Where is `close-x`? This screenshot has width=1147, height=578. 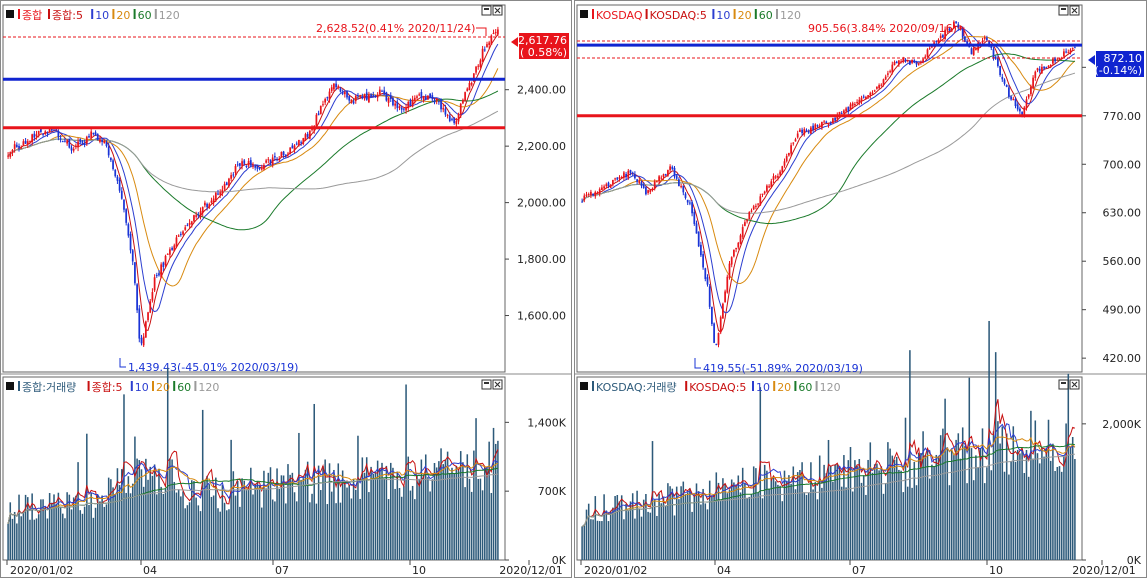 close-x is located at coordinates (1074, 384).